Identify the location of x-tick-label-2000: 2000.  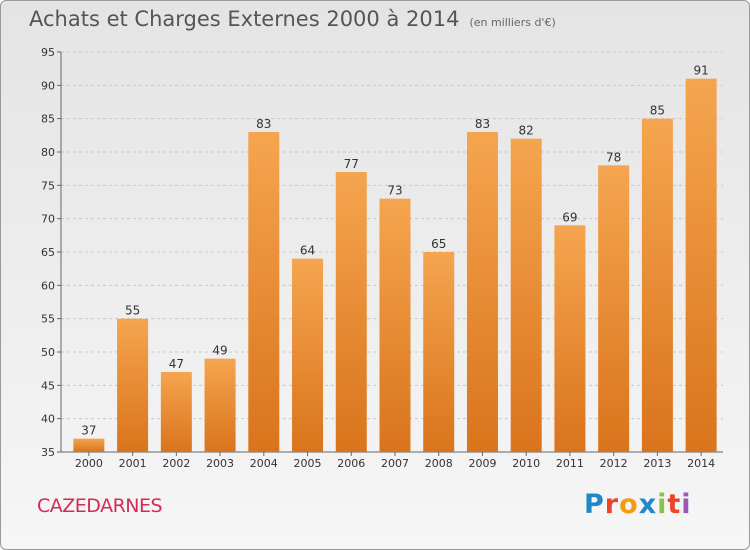
(89, 463).